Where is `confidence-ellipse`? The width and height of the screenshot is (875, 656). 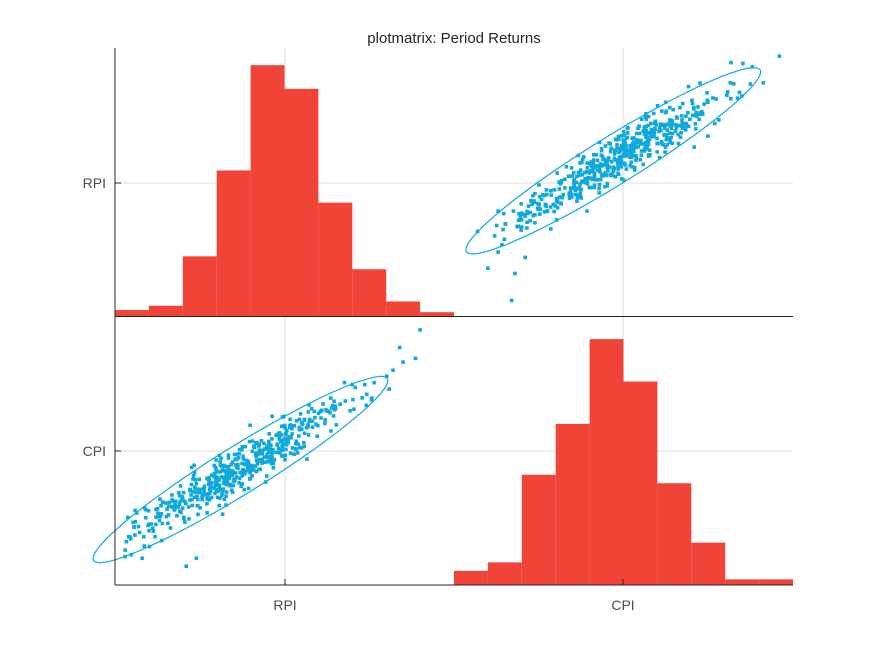 confidence-ellipse is located at coordinates (613, 161).